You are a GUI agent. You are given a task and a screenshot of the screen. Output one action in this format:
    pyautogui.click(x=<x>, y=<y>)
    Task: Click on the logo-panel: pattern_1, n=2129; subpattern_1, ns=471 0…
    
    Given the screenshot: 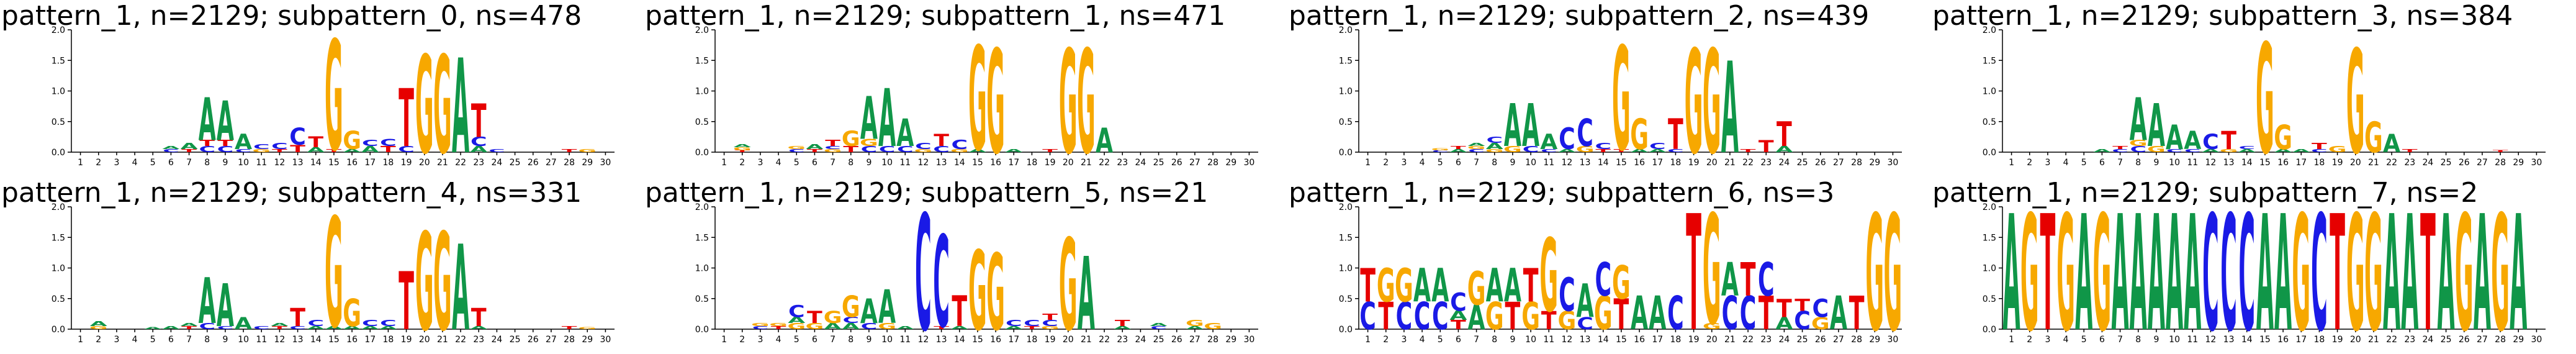 What is the action you would take?
    pyautogui.click(x=965, y=93)
    